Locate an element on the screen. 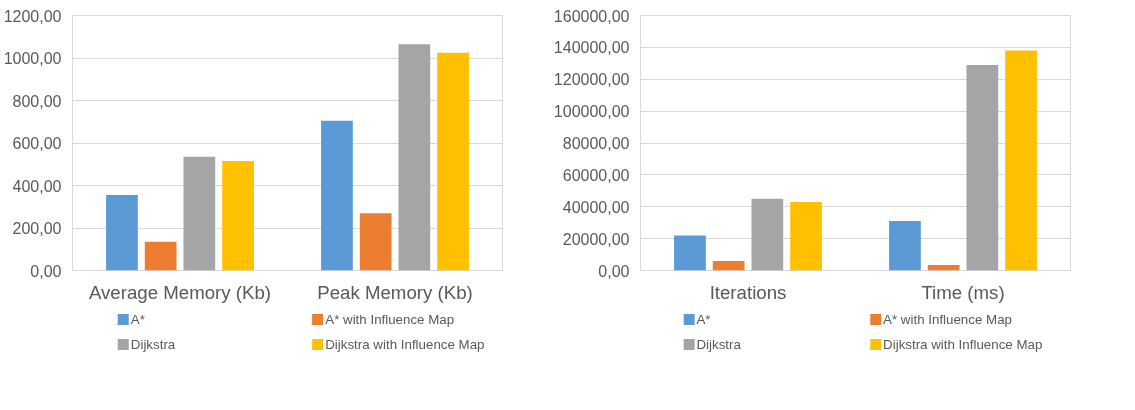  y-tick-label: 100000,00 is located at coordinates (591, 112).